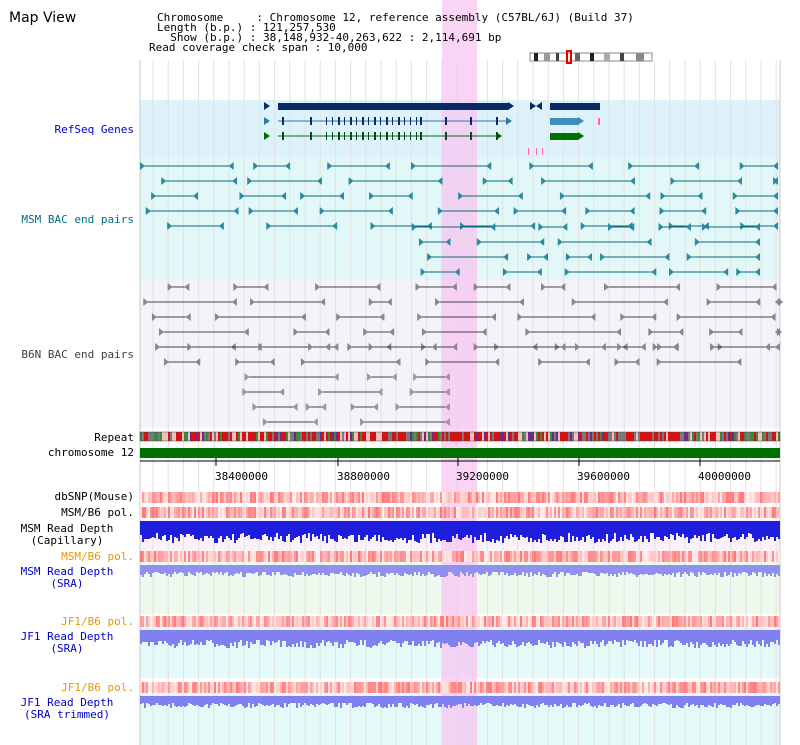  What do you see at coordinates (246, 27) in the screenshot?
I see `info-length: Length (b.p.) : 121,257,530` at bounding box center [246, 27].